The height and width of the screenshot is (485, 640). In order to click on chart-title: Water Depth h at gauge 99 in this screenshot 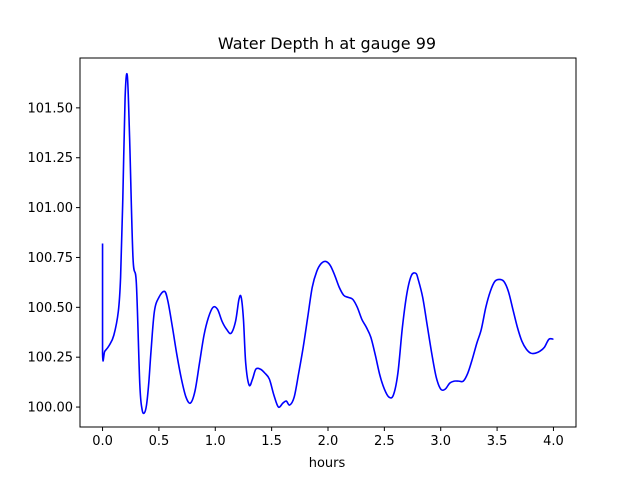, I will do `click(327, 43)`.